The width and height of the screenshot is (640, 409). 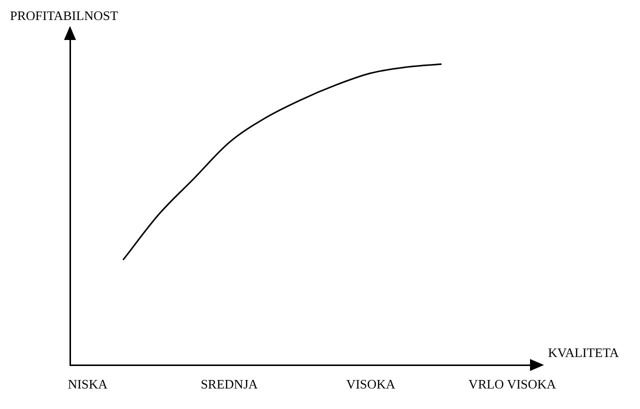 I want to click on x-tick-label: SREDNJA, so click(x=229, y=384).